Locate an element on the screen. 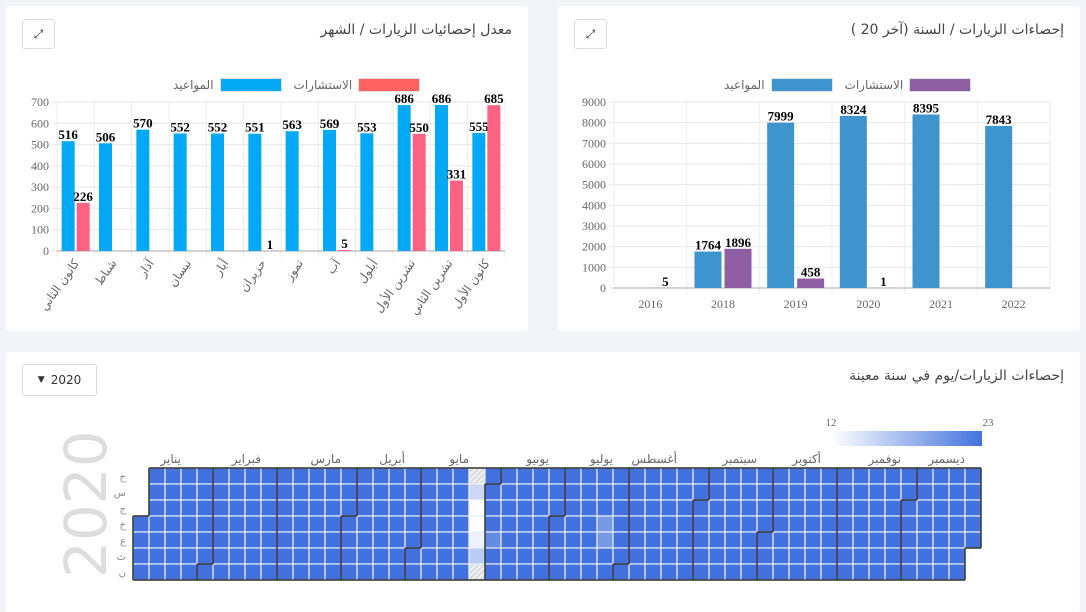 The height and width of the screenshot is (612, 1086). y-tick-label: 400 is located at coordinates (40, 166).